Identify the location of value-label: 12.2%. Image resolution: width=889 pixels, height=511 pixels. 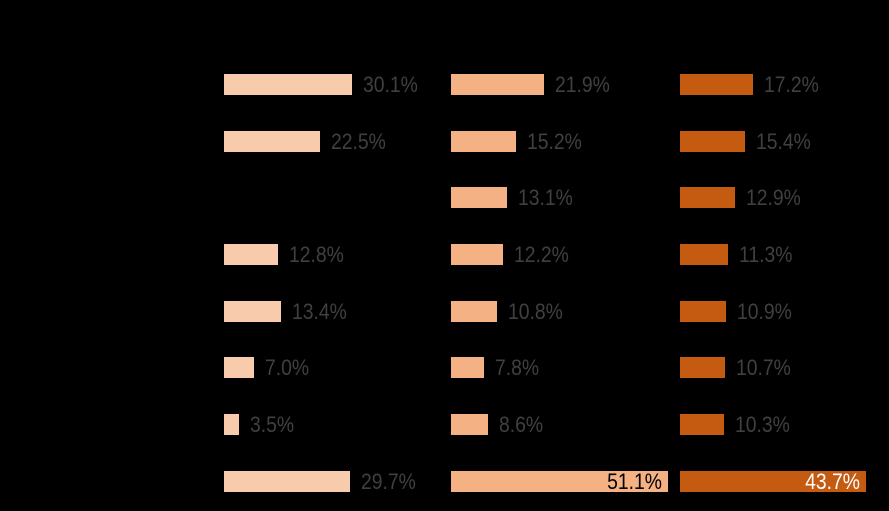
(541, 254).